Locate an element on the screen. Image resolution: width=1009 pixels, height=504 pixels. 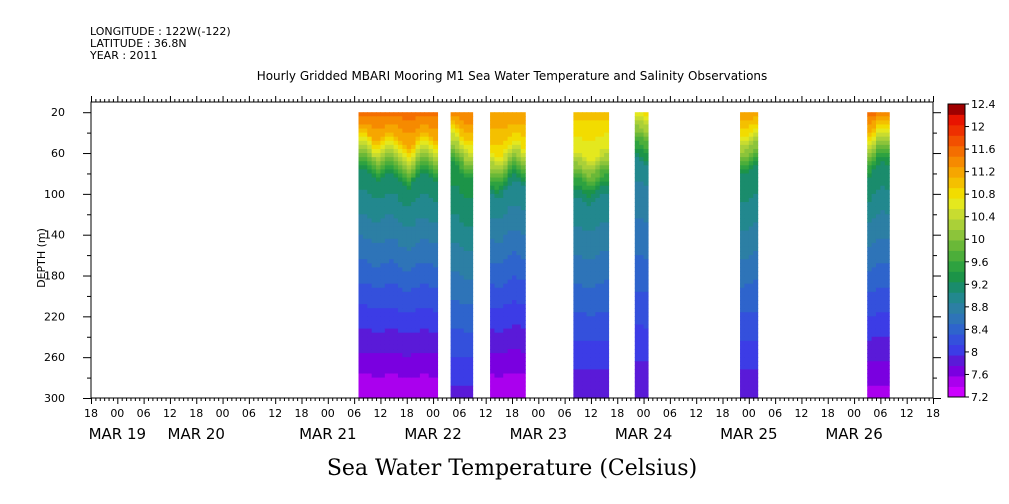
data-segment is located at coordinates (398, 255).